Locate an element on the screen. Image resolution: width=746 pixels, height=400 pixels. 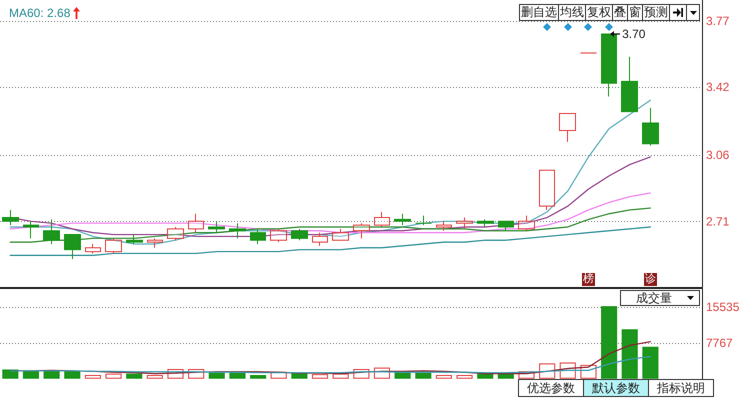
badge: 诊 is located at coordinates (650, 279).